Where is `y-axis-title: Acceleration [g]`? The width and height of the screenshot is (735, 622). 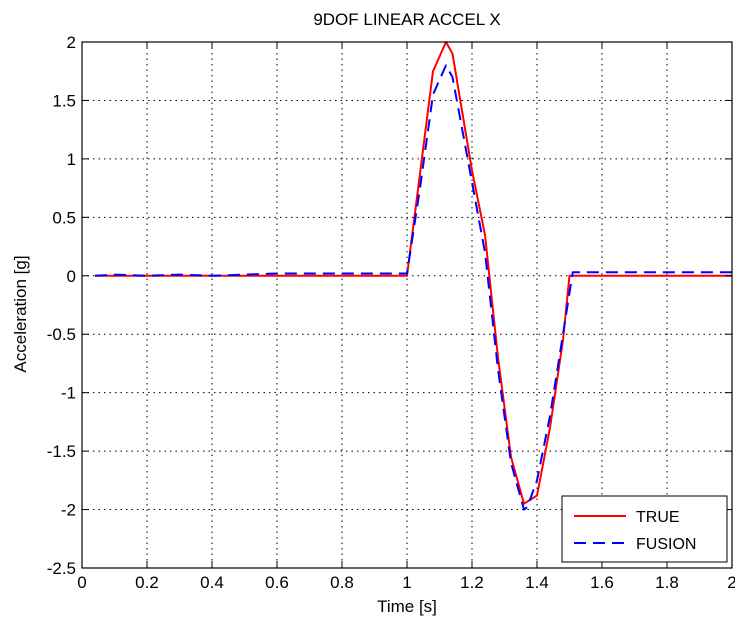
y-axis-title: Acceleration [g] is located at coordinates (20, 313).